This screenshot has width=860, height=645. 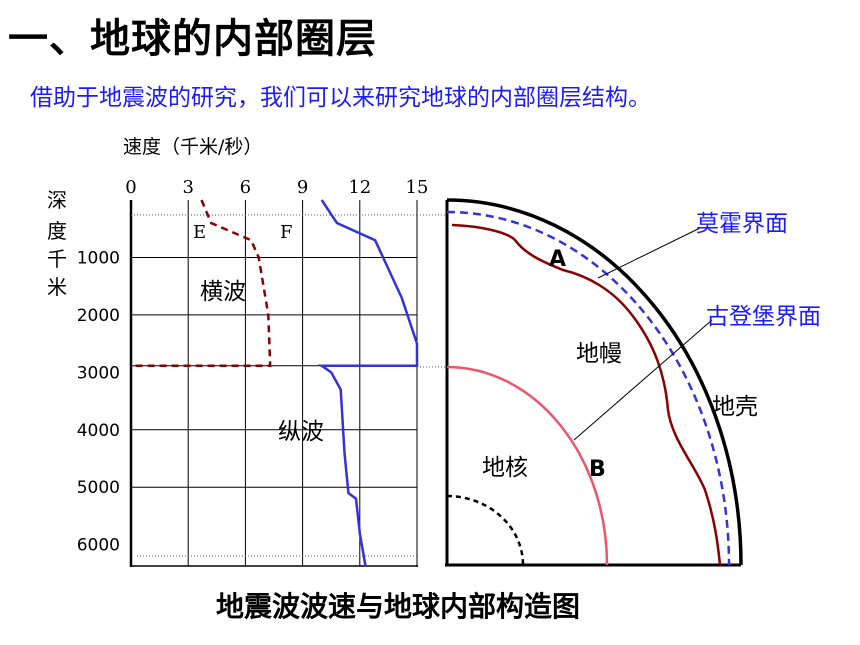 What do you see at coordinates (98, 401) in the screenshot?
I see `y-tick-labels: 1000 2000 3000 4000 5000 6000` at bounding box center [98, 401].